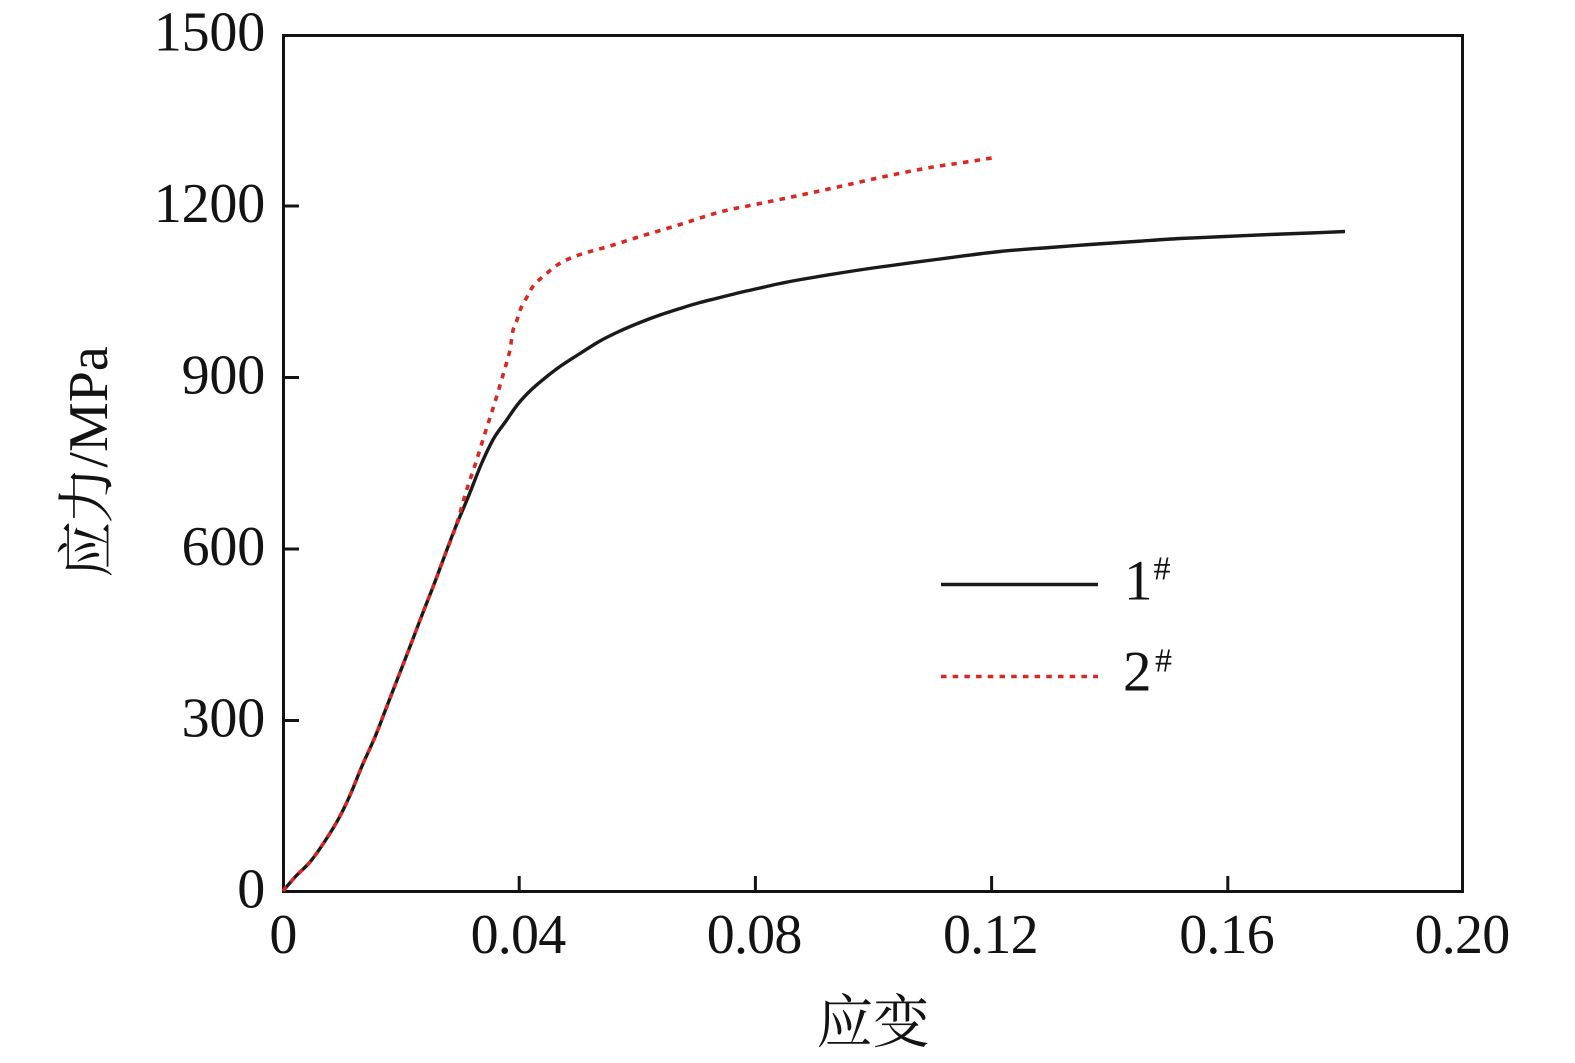 The image size is (1575, 1063). What do you see at coordinates (223, 375) in the screenshot?
I see `svg-text: 900` at bounding box center [223, 375].